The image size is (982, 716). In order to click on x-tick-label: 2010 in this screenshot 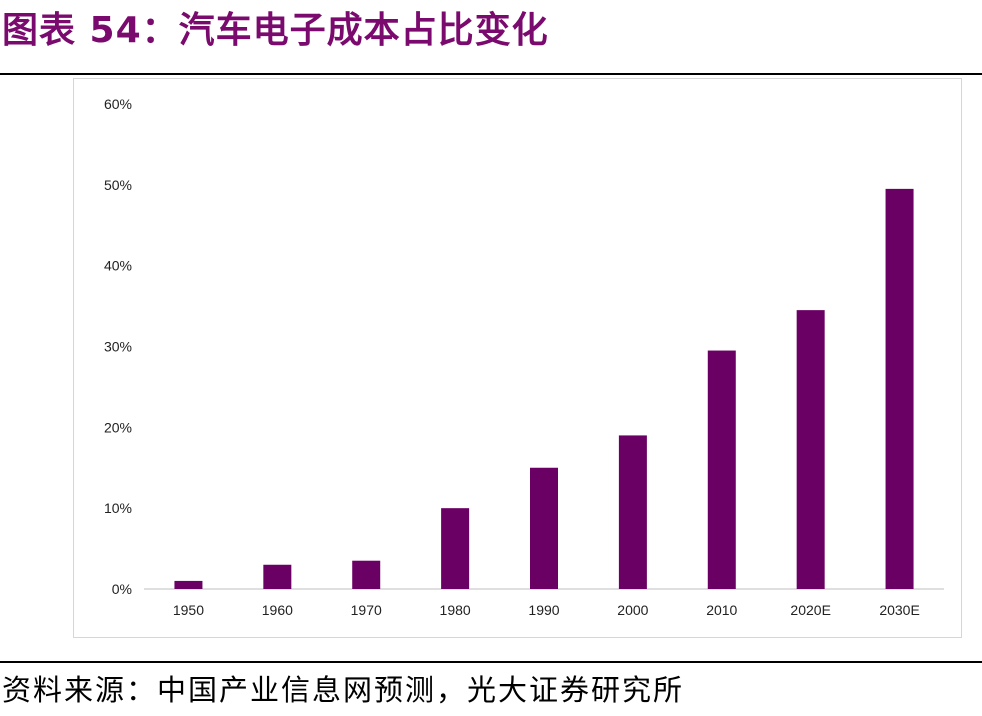, I will do `click(721, 610)`.